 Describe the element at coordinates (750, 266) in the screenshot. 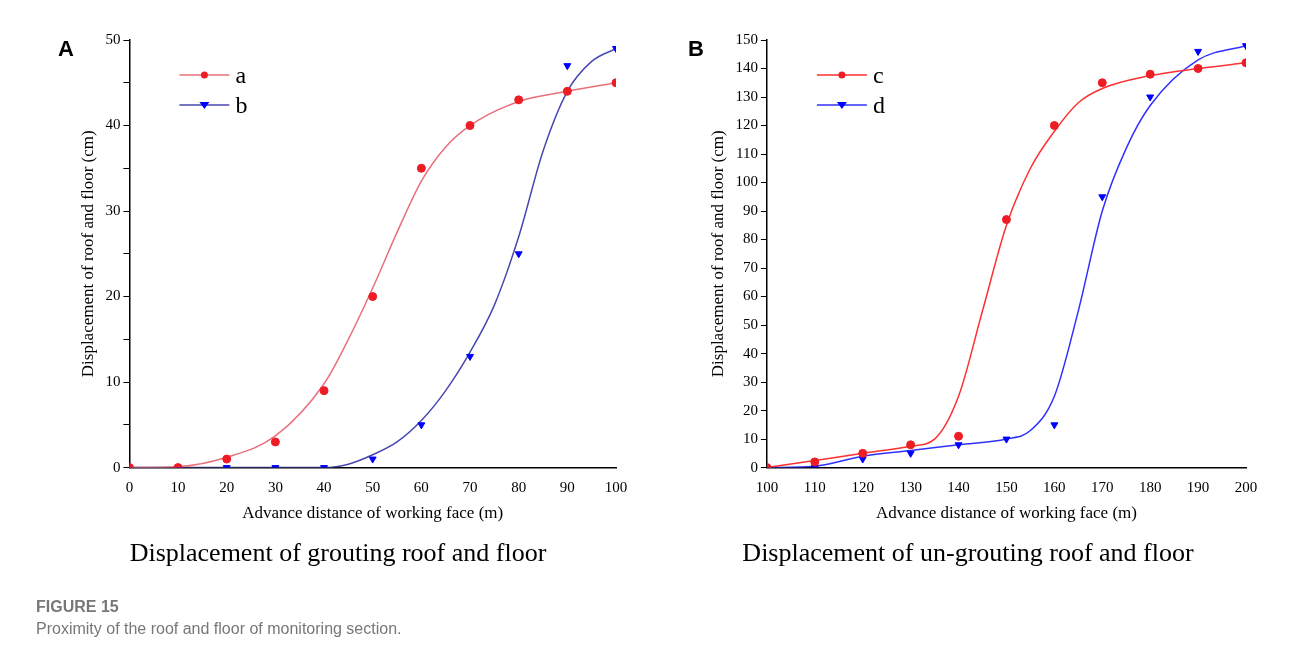

I see `y-tick-label: 70` at that location.